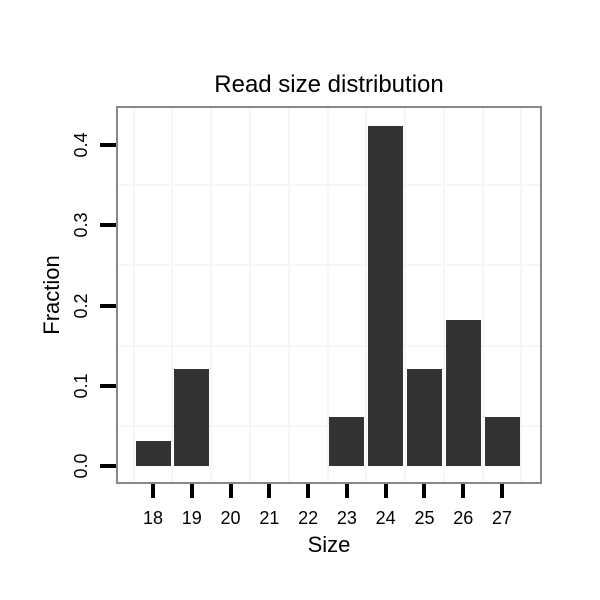  What do you see at coordinates (81, 386) in the screenshot?
I see `y-tick-label-0.1: 0.1` at bounding box center [81, 386].